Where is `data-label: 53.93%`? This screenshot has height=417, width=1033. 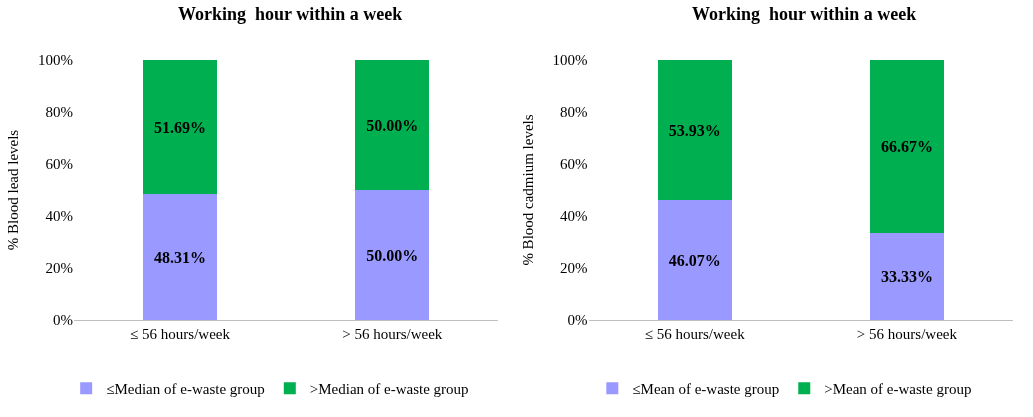
data-label: 53.93% is located at coordinates (694, 130).